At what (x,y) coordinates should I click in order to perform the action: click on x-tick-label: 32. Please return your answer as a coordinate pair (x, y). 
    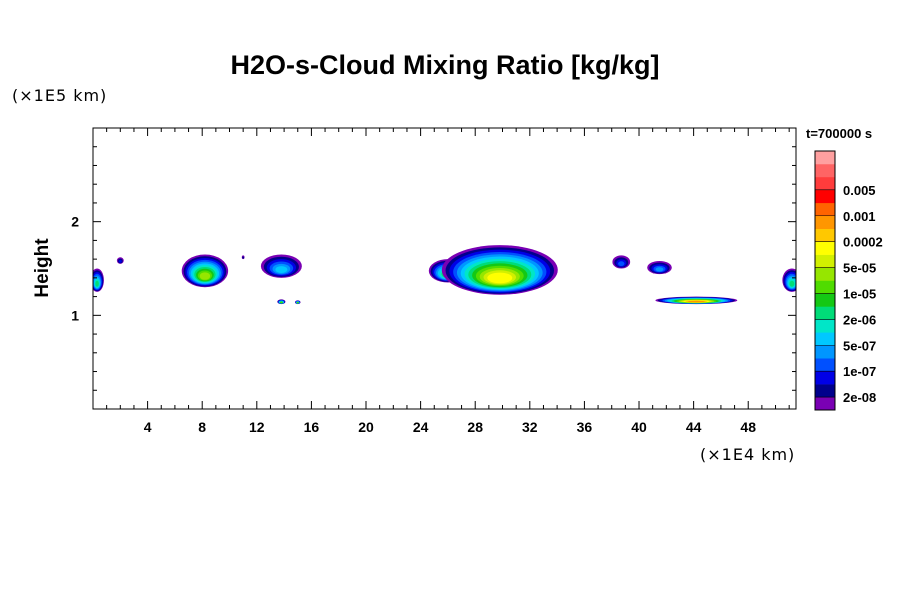
    Looking at the image, I should click on (530, 427).